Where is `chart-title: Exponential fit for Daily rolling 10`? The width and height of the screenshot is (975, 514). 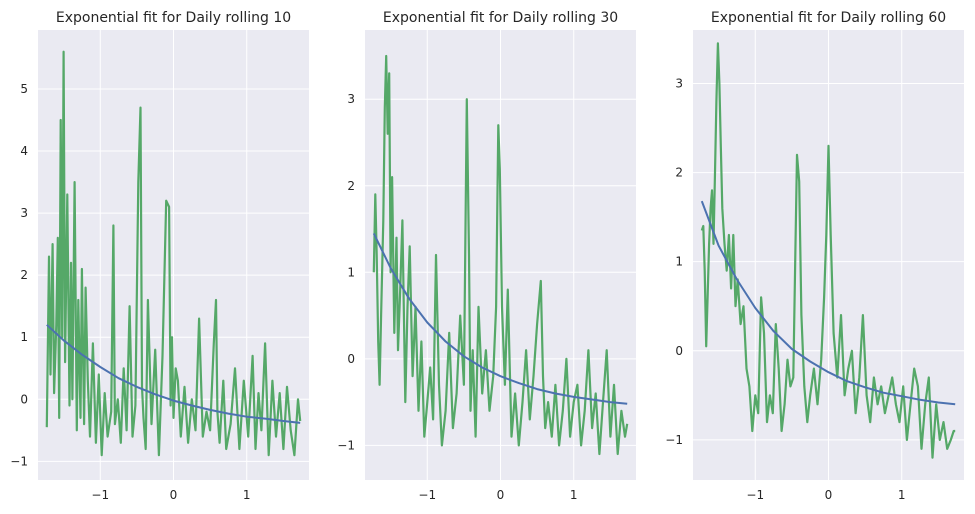
chart-title: Exponential fit for Daily rolling 10 is located at coordinates (173, 18).